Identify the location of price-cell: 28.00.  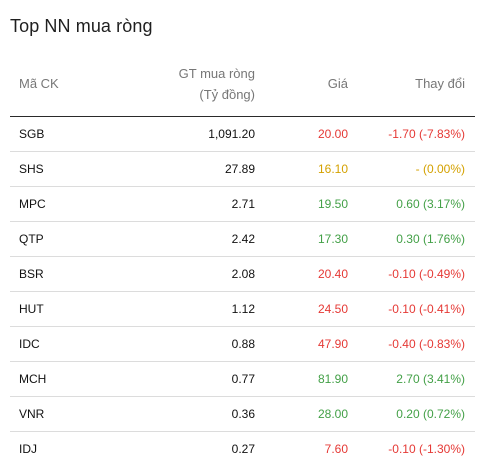
(332, 414).